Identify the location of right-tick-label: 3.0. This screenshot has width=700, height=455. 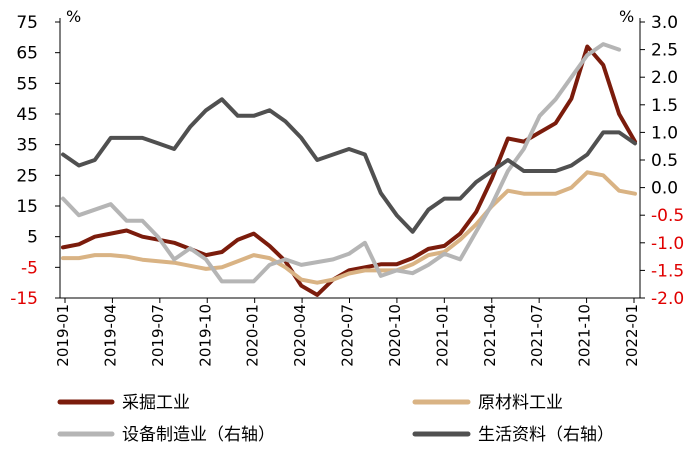
(664, 23).